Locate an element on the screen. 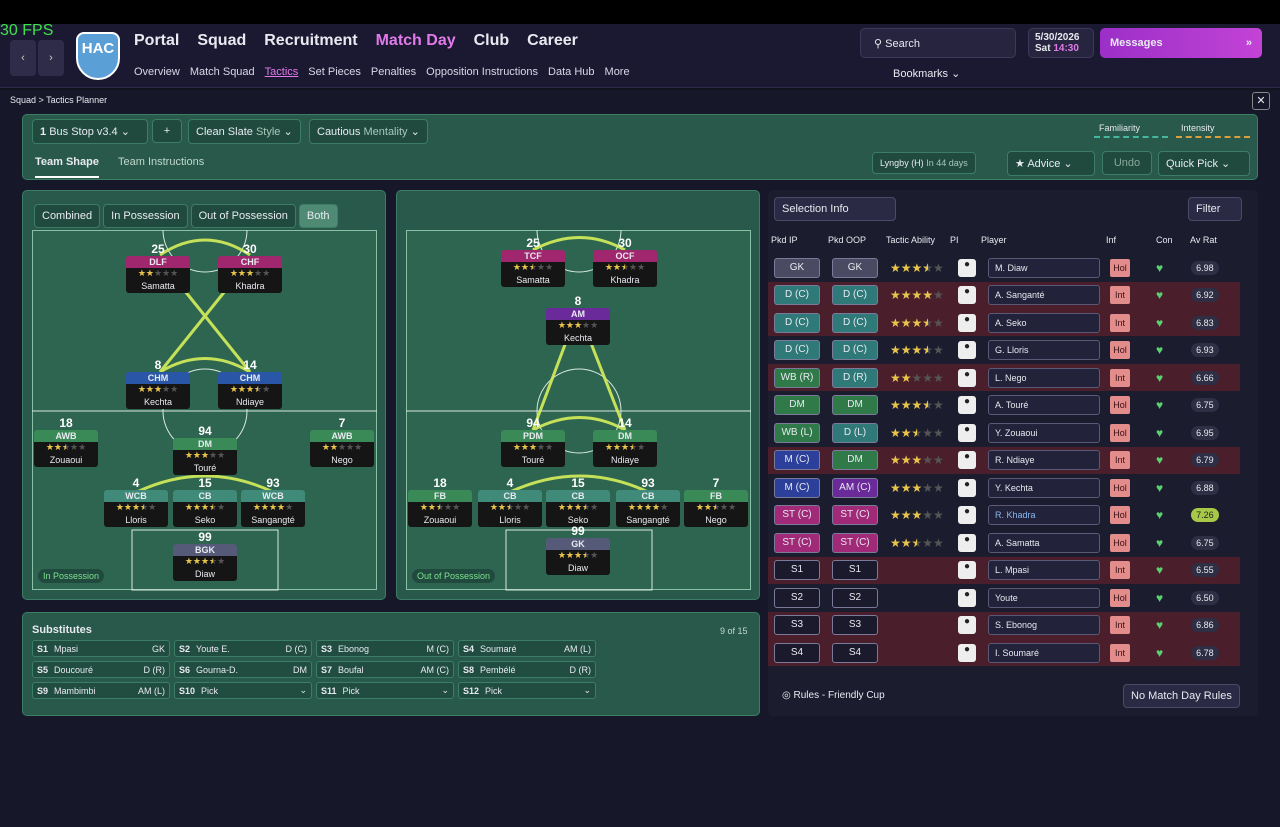  rules-button: No Match Day Rules is located at coordinates (1181, 696).